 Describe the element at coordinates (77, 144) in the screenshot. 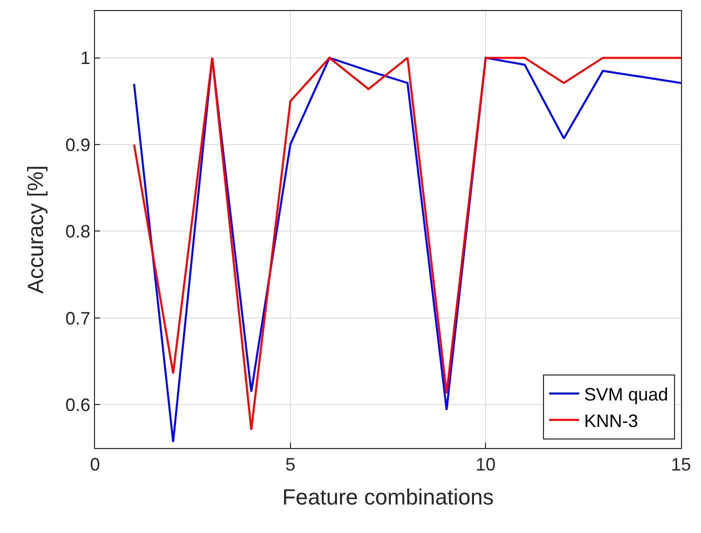

I see `y-tick-label: 0.9` at that location.